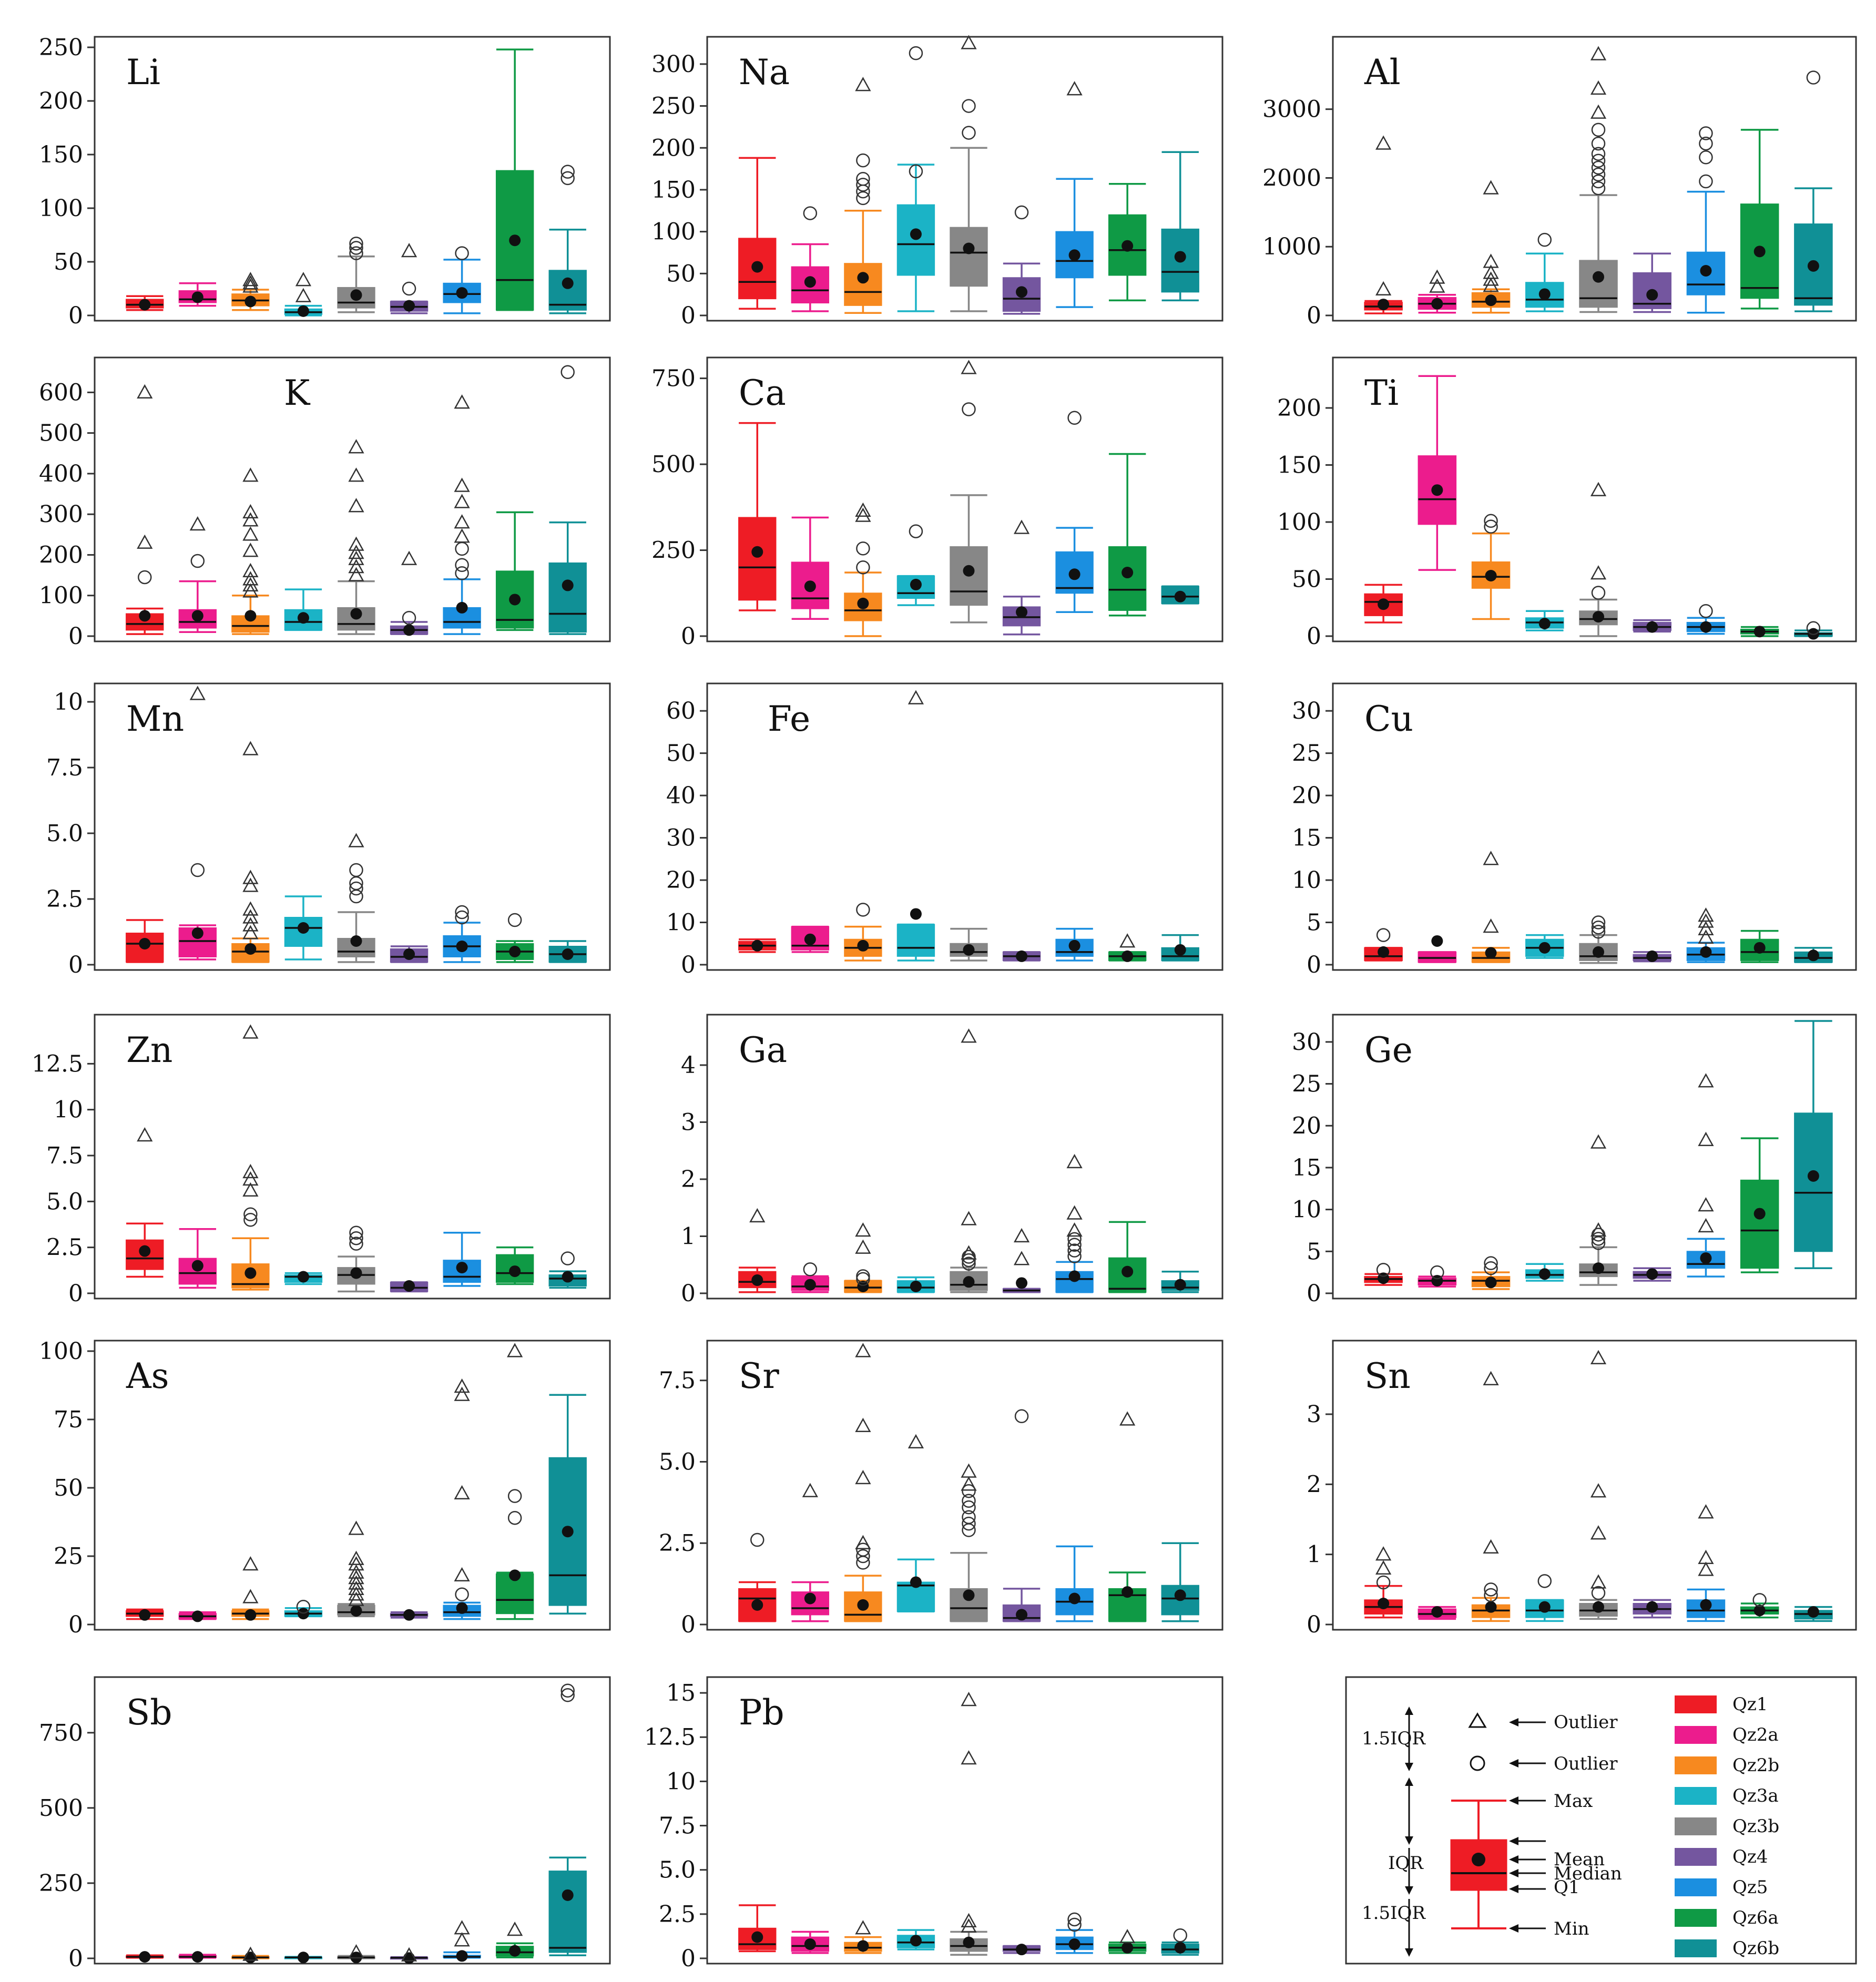  Describe the element at coordinates (1696, 1887) in the screenshot. I see `legend-swatch-qz5` at that location.